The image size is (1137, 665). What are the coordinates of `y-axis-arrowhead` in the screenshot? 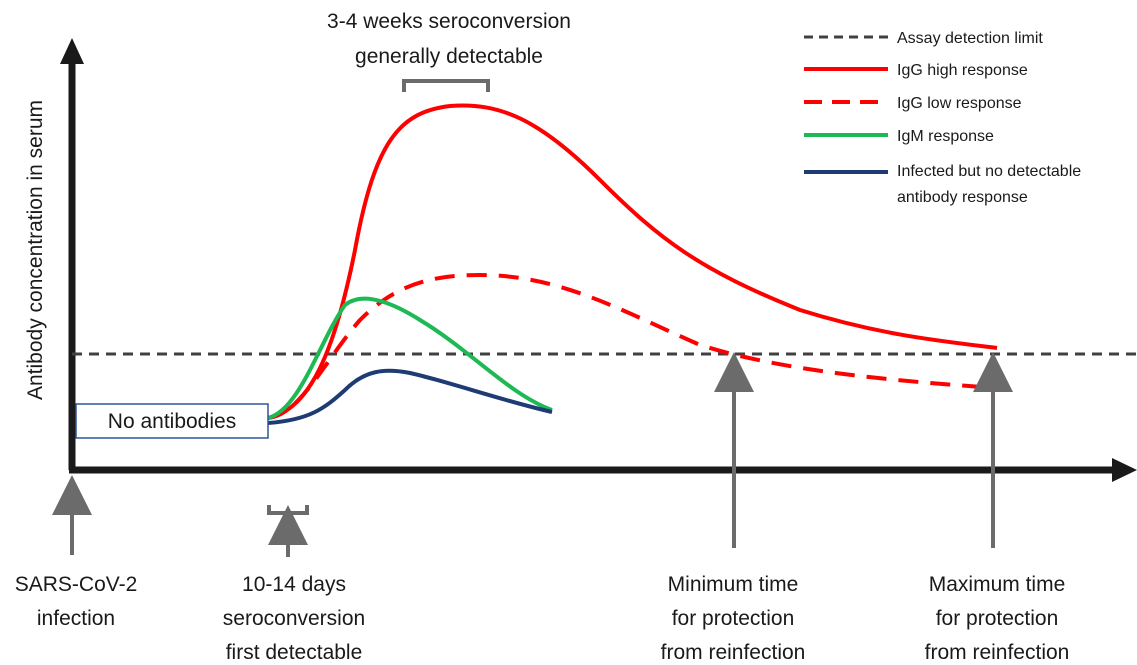 It's located at (72, 51).